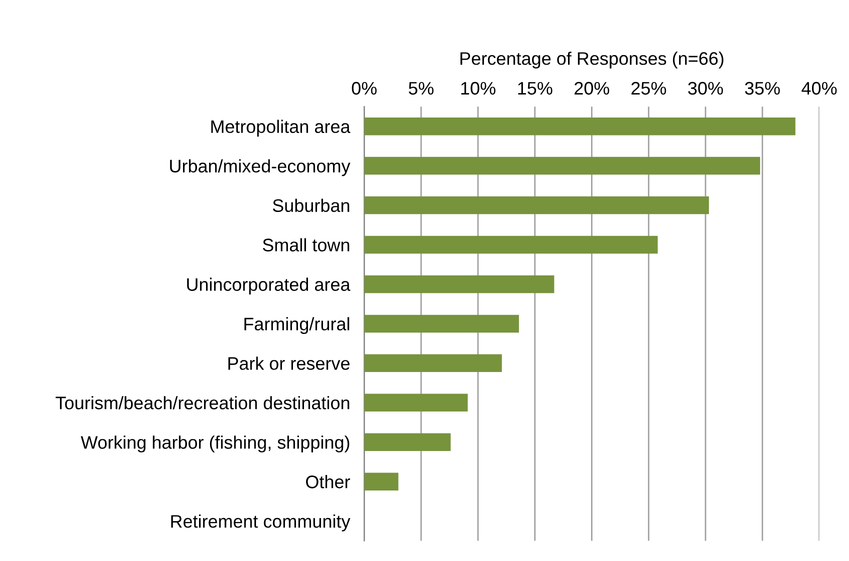 Image resolution: width=849 pixels, height=561 pixels. I want to click on x-tick-label: 40%, so click(819, 88).